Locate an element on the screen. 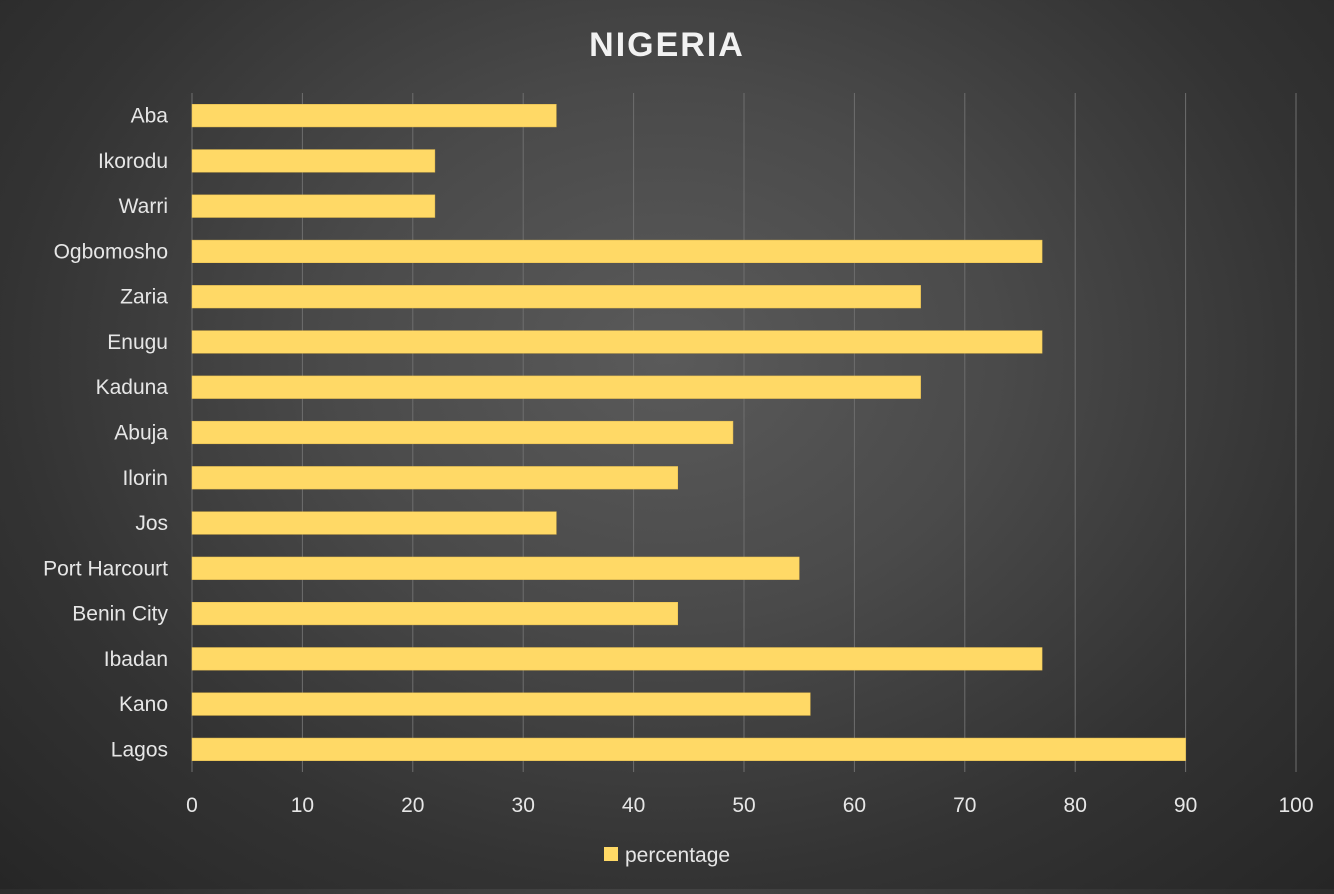 The width and height of the screenshot is (1334, 894). category-label: Aba is located at coordinates (150, 116).